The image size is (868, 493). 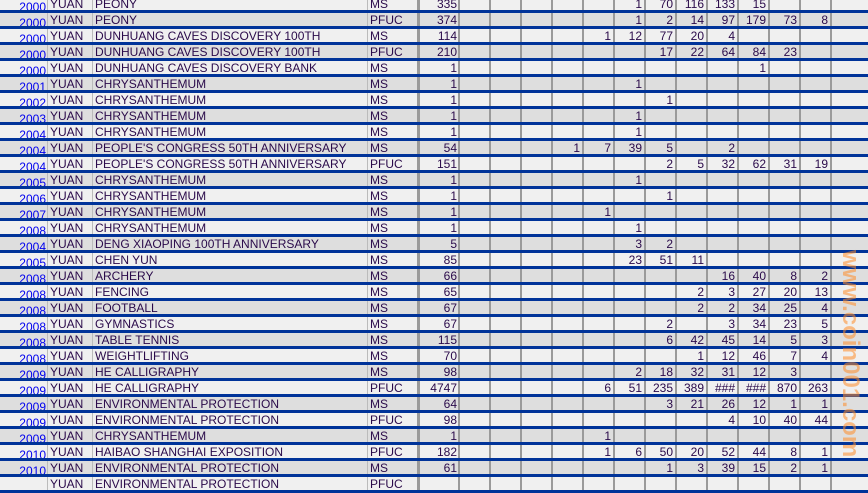 I want to click on grade-count-cell: 389, so click(x=692, y=387).